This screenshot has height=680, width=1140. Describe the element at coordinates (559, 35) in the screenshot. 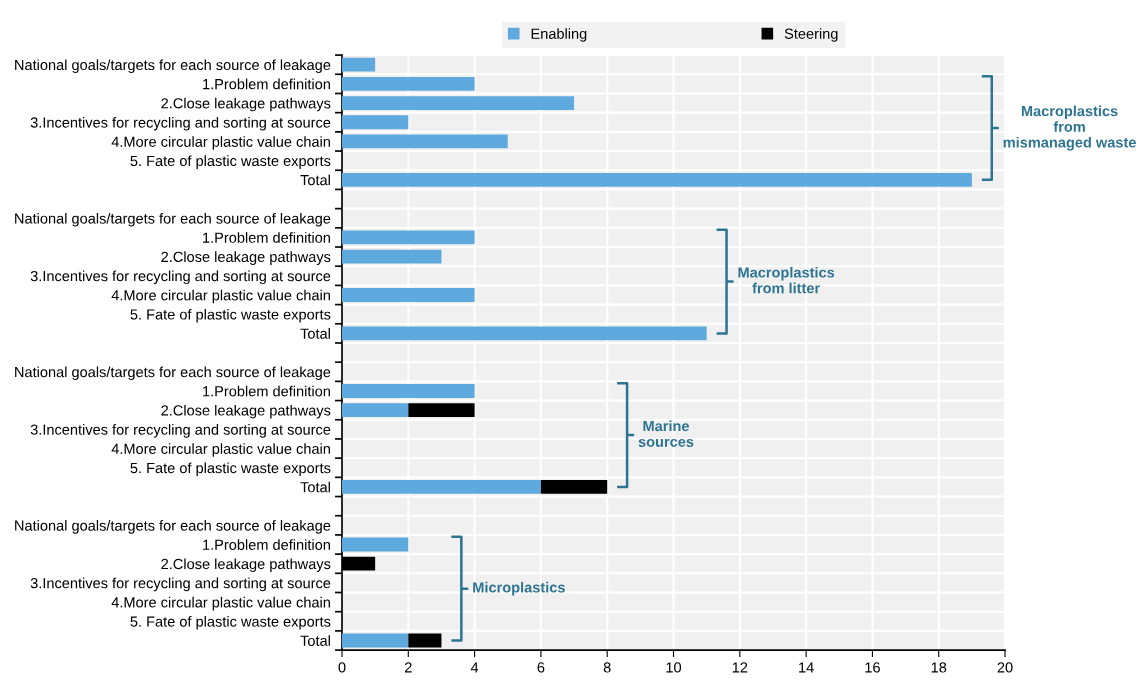

I see `legend-label: Enabling` at that location.